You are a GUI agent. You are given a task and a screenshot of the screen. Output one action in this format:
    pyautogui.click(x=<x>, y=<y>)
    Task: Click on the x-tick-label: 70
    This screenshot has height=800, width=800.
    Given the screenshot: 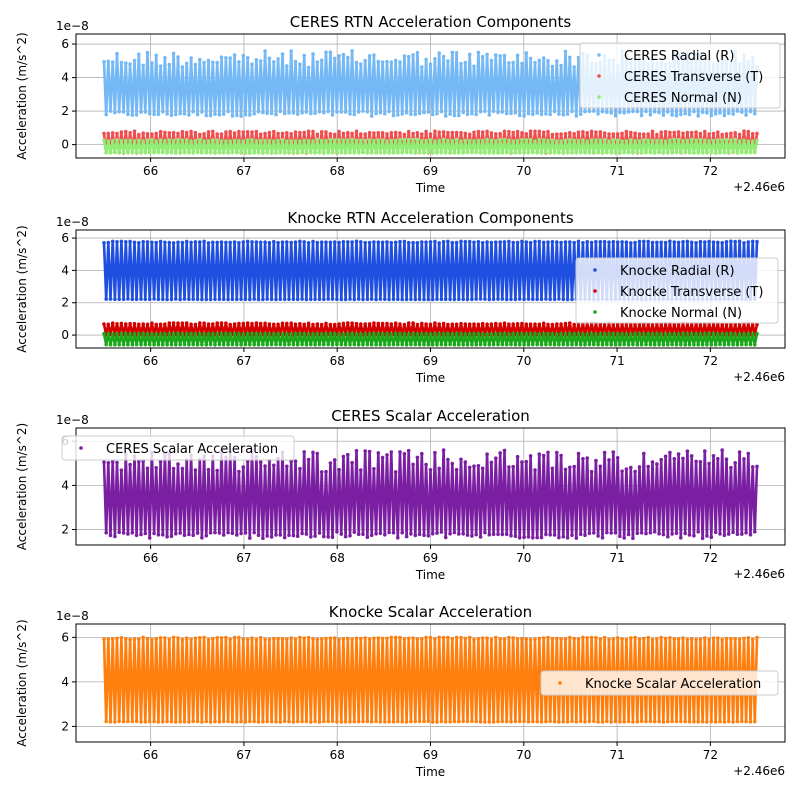 What is the action you would take?
    pyautogui.click(x=523, y=361)
    